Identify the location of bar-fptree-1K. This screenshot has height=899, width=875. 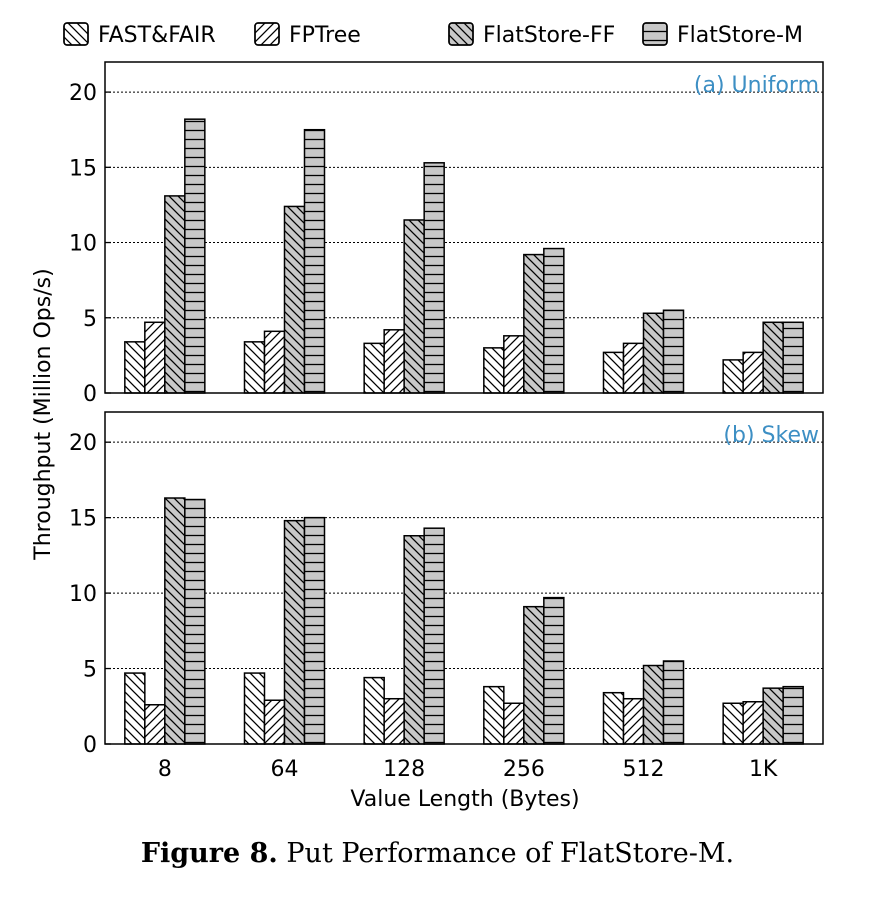
(753, 372).